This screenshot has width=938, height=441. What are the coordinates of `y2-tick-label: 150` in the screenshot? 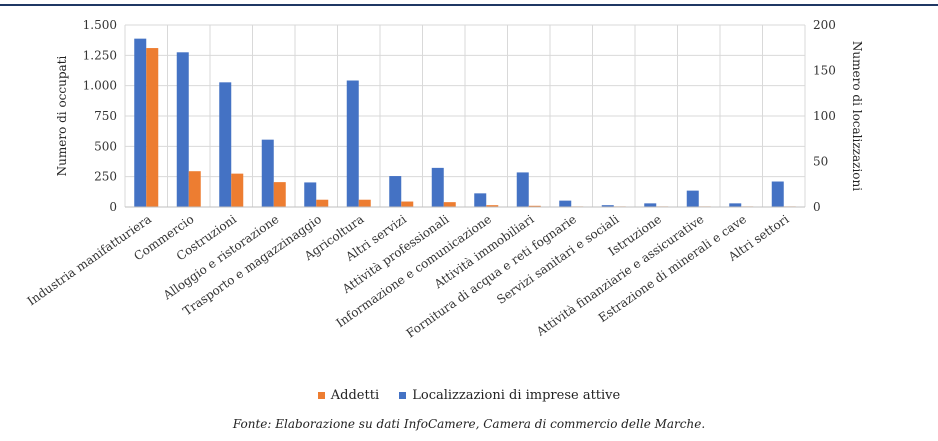 It's located at (824, 71).